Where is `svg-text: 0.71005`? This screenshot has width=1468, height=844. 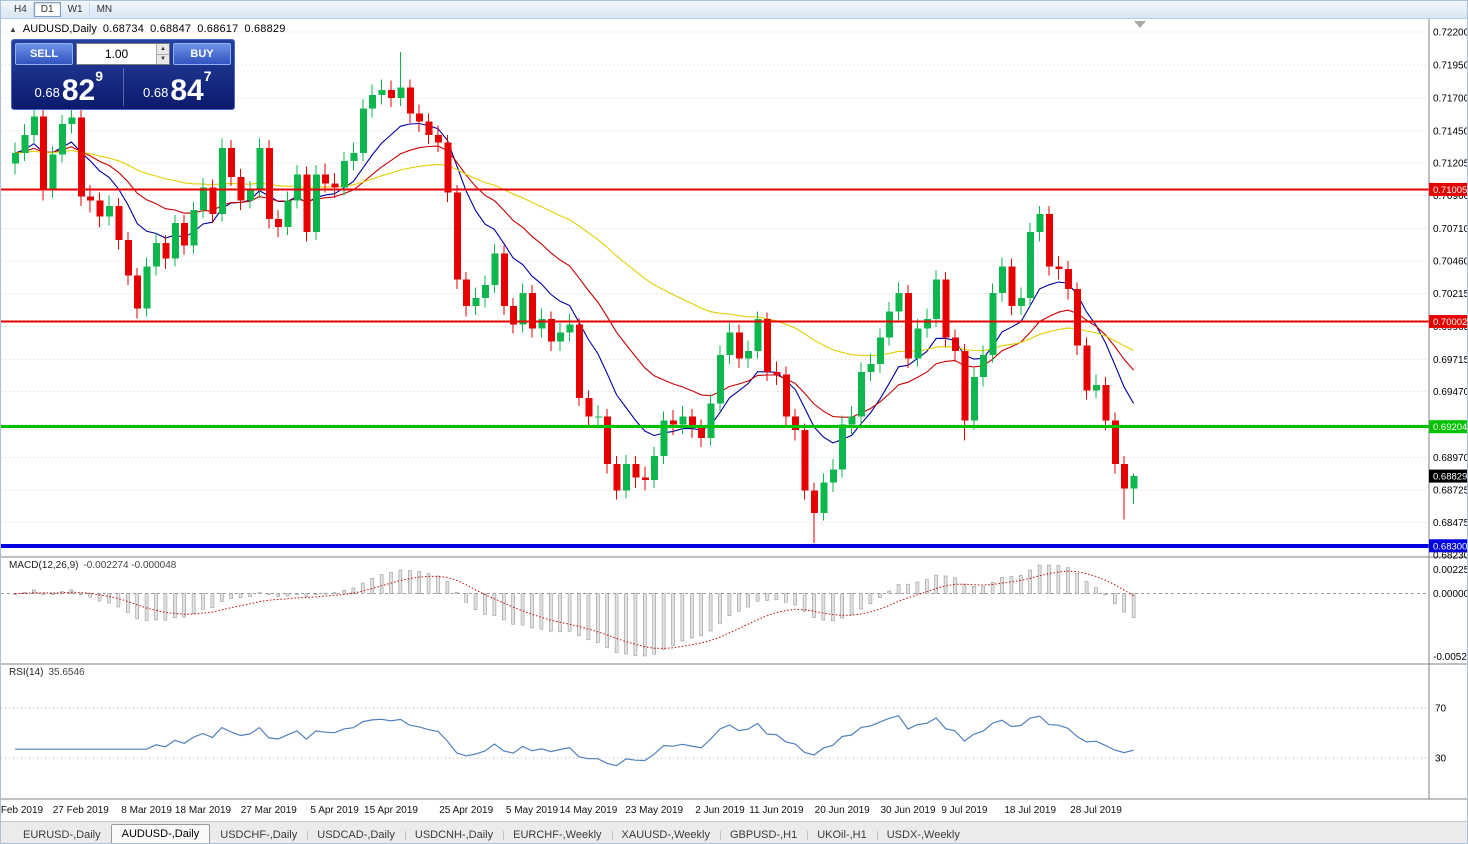
svg-text: 0.71005 is located at coordinates (1450, 190).